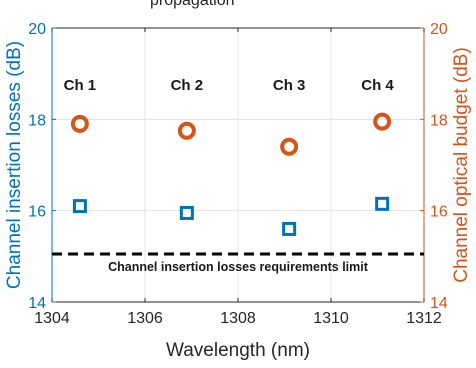 The height and width of the screenshot is (368, 476). What do you see at coordinates (187, 85) in the screenshot?
I see `channel-label: Ch 2` at bounding box center [187, 85].